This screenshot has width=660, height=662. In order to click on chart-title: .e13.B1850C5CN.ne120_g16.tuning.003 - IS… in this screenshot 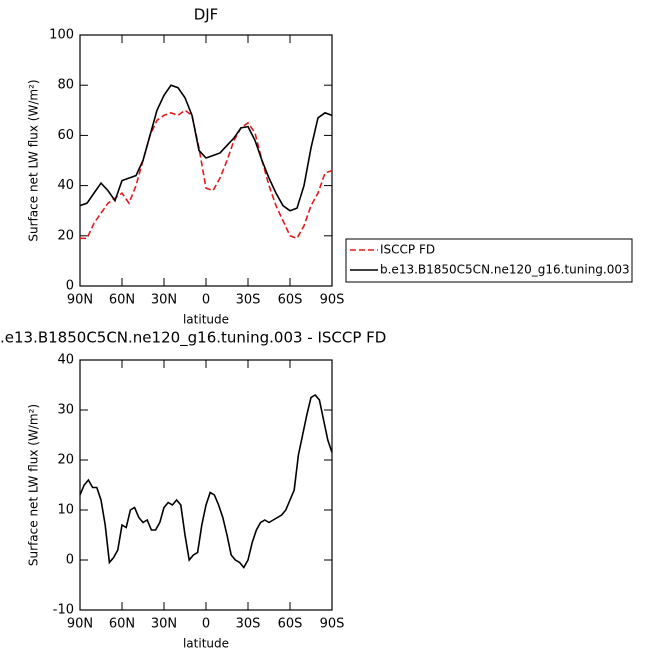, I will do `click(193, 338)`.